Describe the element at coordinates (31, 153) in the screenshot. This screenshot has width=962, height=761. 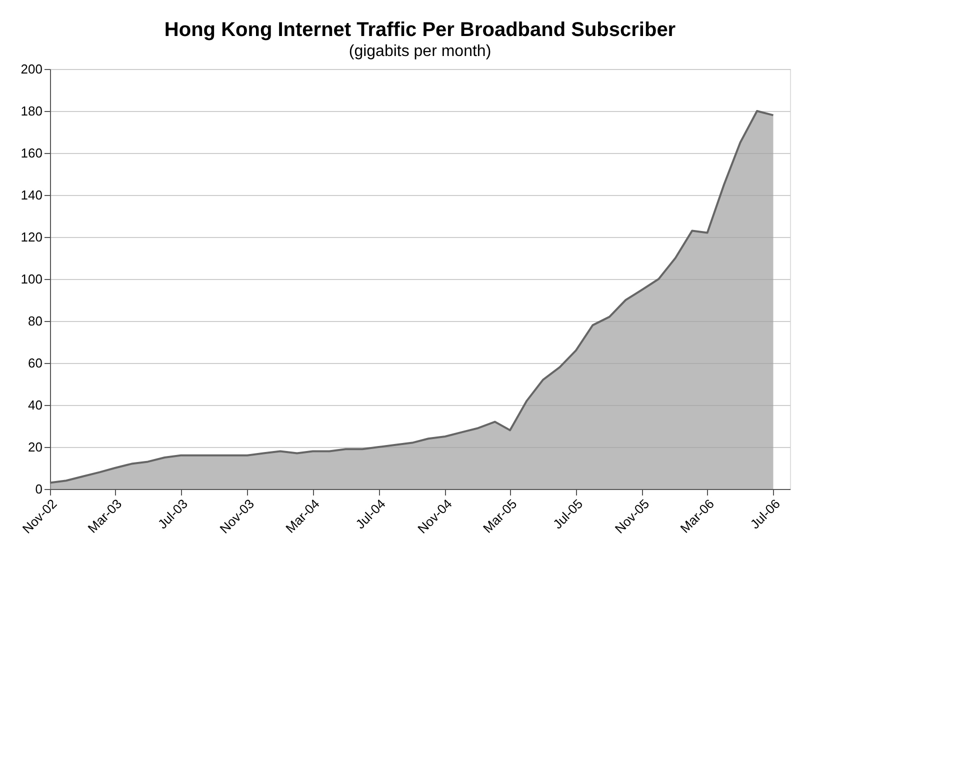
I see `y-tick-label: 160` at that location.